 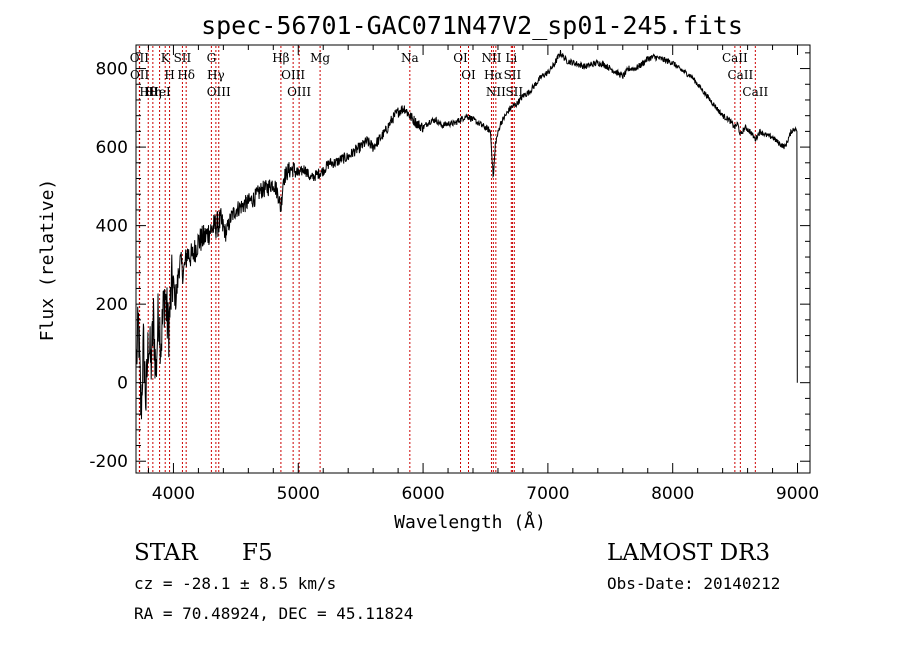 What do you see at coordinates (153, 92) in the screenshot?
I see `line-marker-label: Hη` at bounding box center [153, 92].